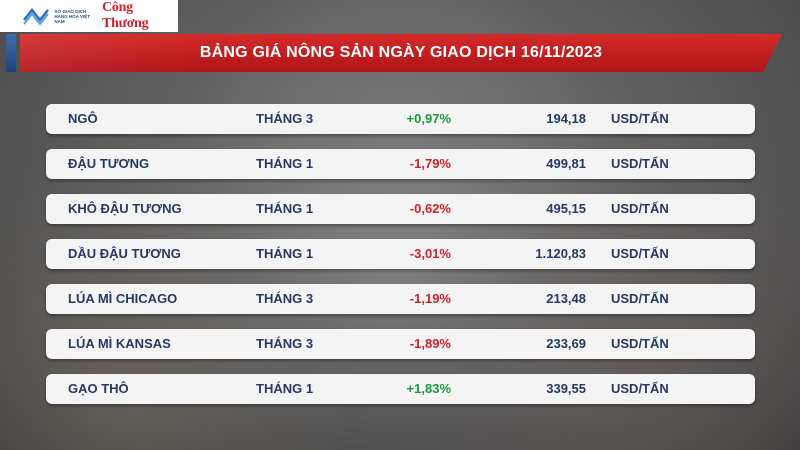 The height and width of the screenshot is (450, 800). What do you see at coordinates (566, 163) in the screenshot?
I see `price-value: 499,81` at bounding box center [566, 163].